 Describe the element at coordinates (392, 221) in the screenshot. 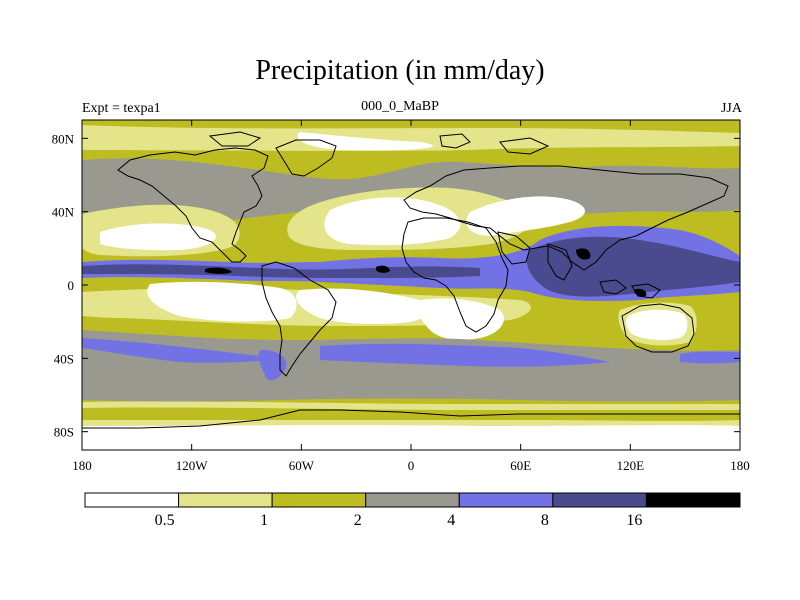

I see `field-atlantic-dry` at that location.